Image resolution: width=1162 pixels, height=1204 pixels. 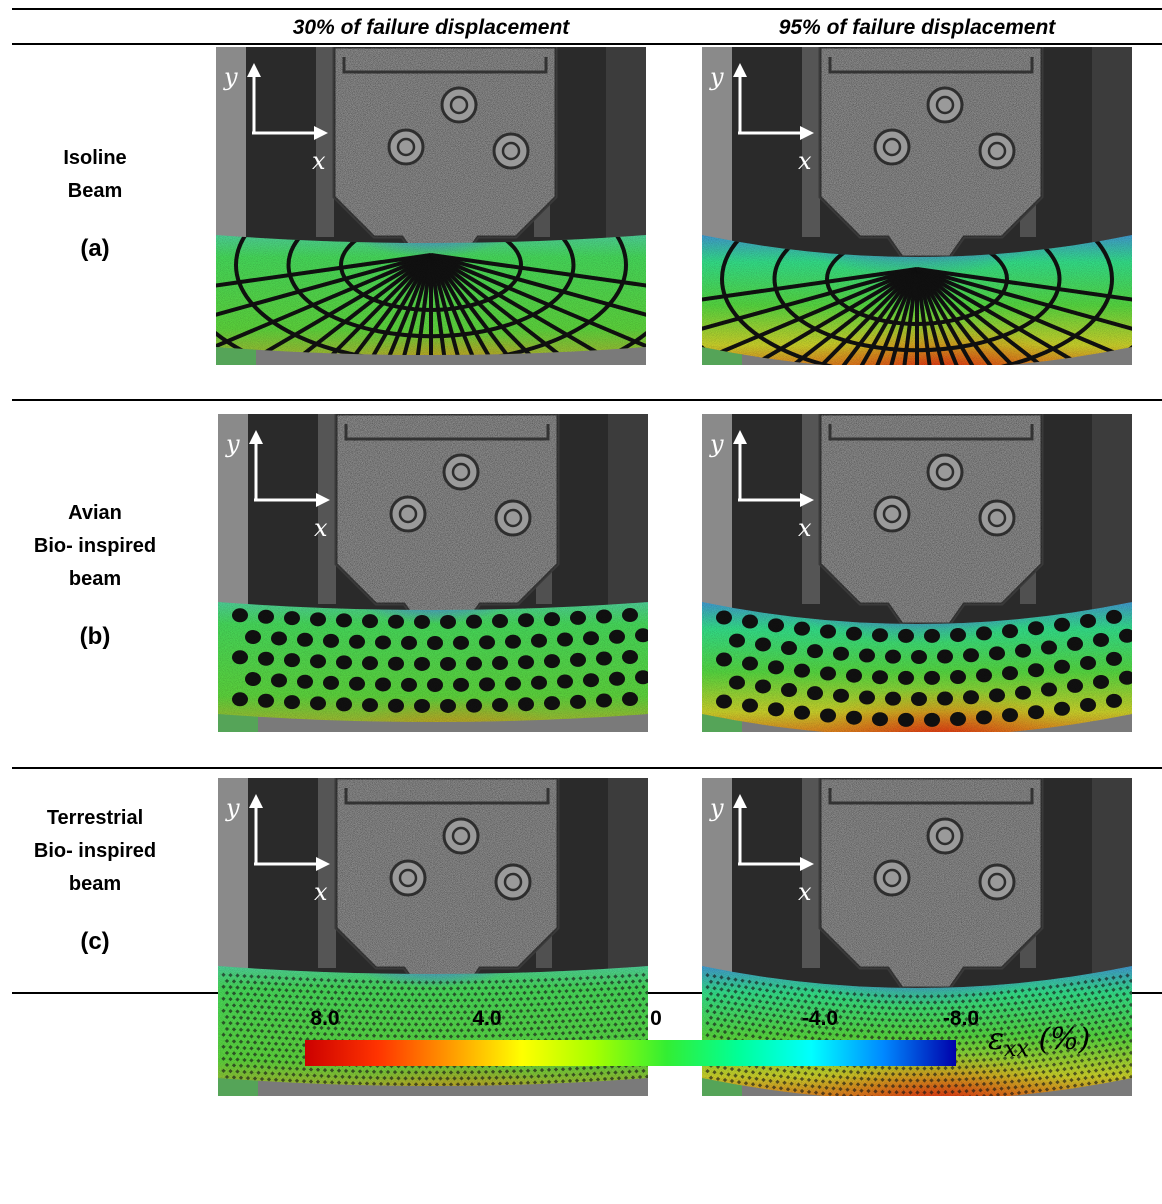 I want to click on colorbar-tick: -4.0, so click(x=820, y=1018).